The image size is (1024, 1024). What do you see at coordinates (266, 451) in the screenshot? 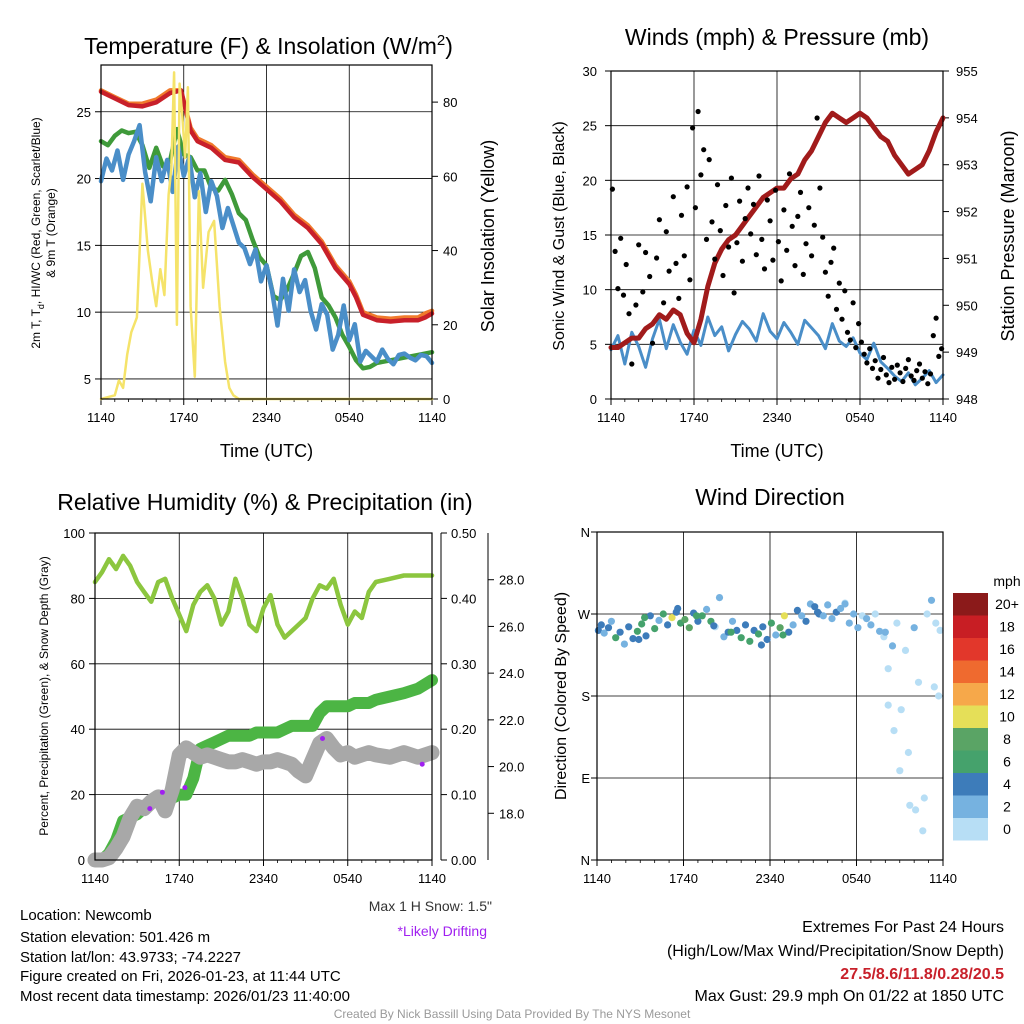
I see `temp-x-axis-label: Time (UTC)` at bounding box center [266, 451].